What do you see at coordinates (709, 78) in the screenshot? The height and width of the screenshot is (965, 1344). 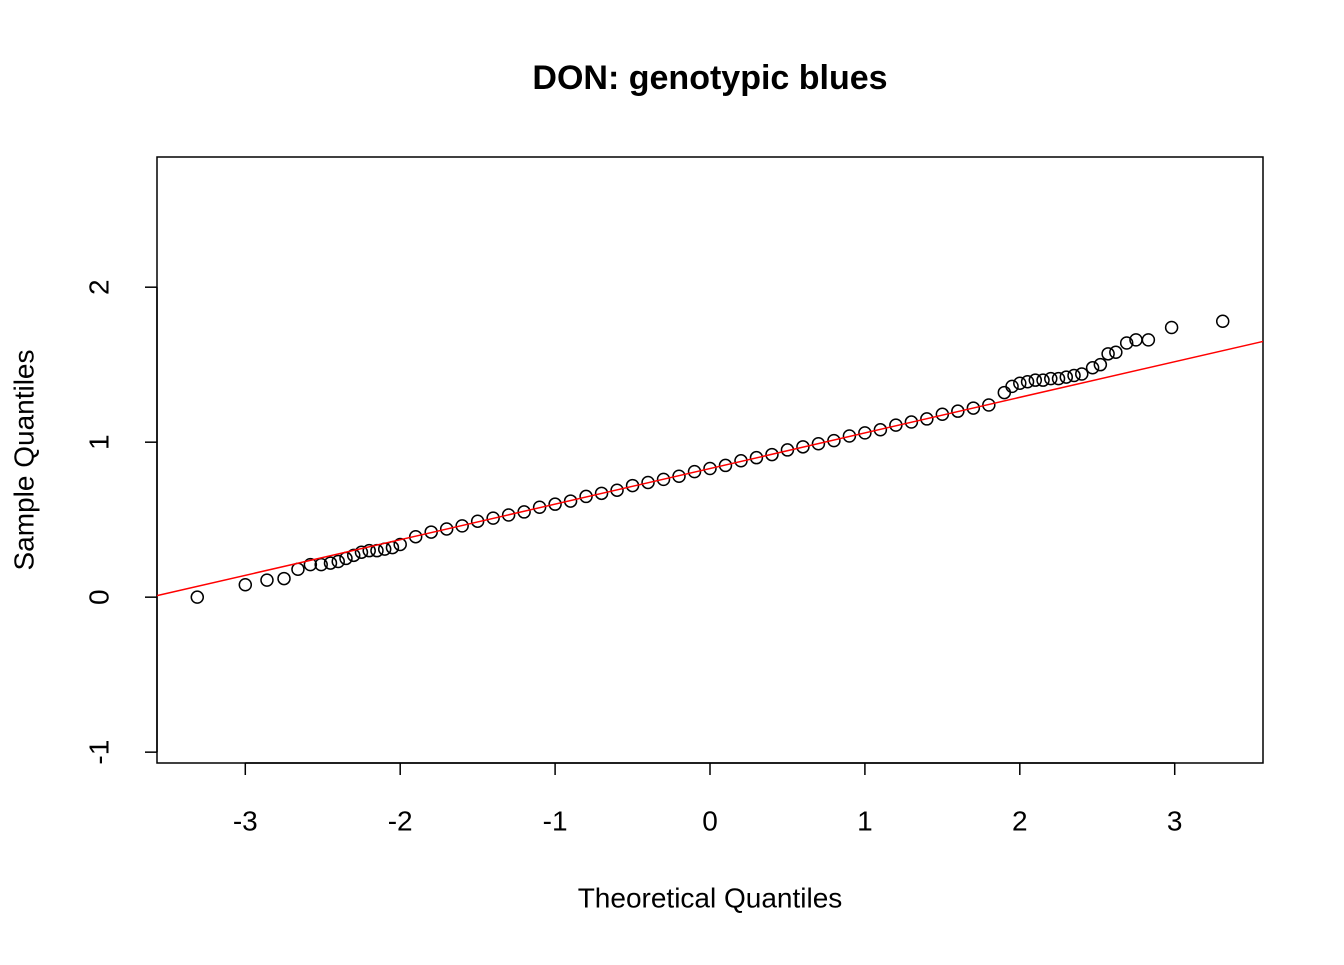 I see `chart-title: DON: genotypic blues` at bounding box center [709, 78].